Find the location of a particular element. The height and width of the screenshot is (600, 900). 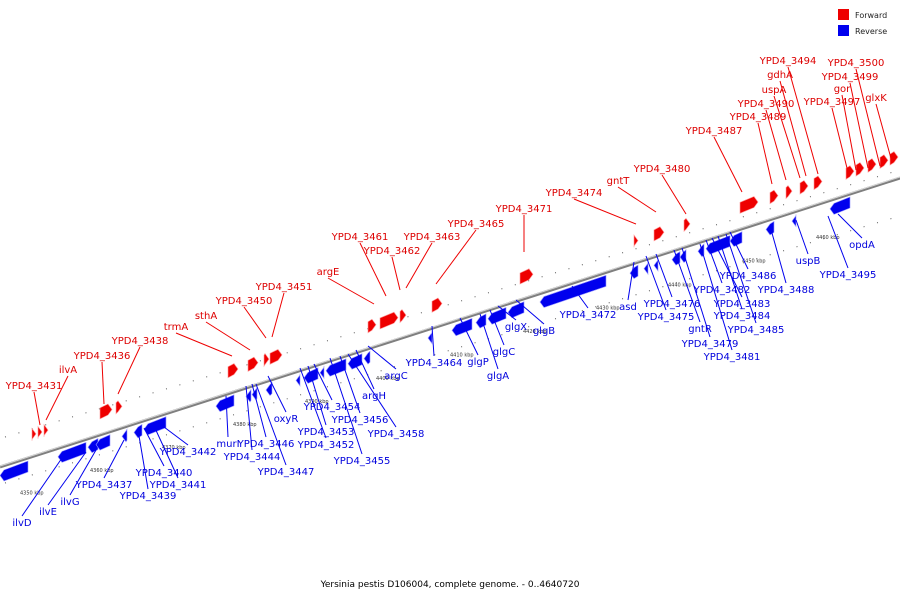

reverse-gene-label: YPD4_3485 is located at coordinates (756, 330).